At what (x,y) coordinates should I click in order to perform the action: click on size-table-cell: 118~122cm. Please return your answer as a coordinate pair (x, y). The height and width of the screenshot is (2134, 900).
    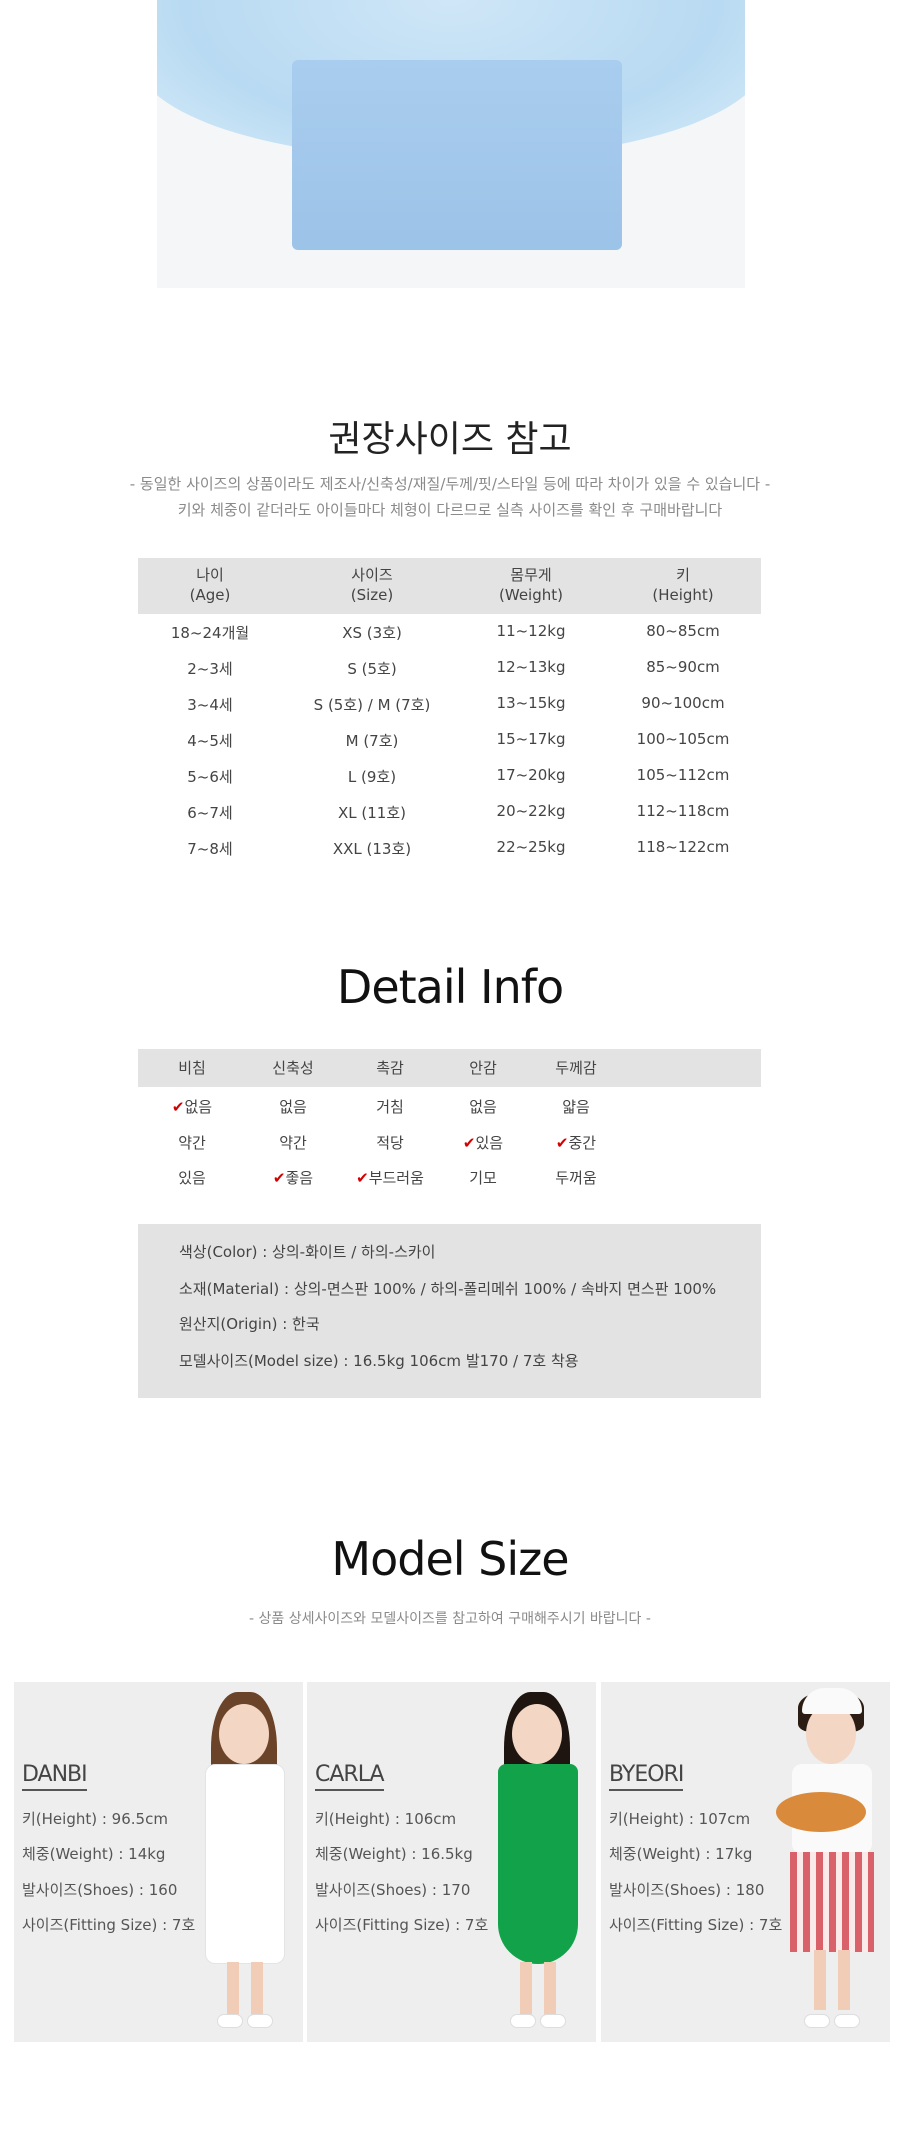
    Looking at the image, I should click on (683, 847).